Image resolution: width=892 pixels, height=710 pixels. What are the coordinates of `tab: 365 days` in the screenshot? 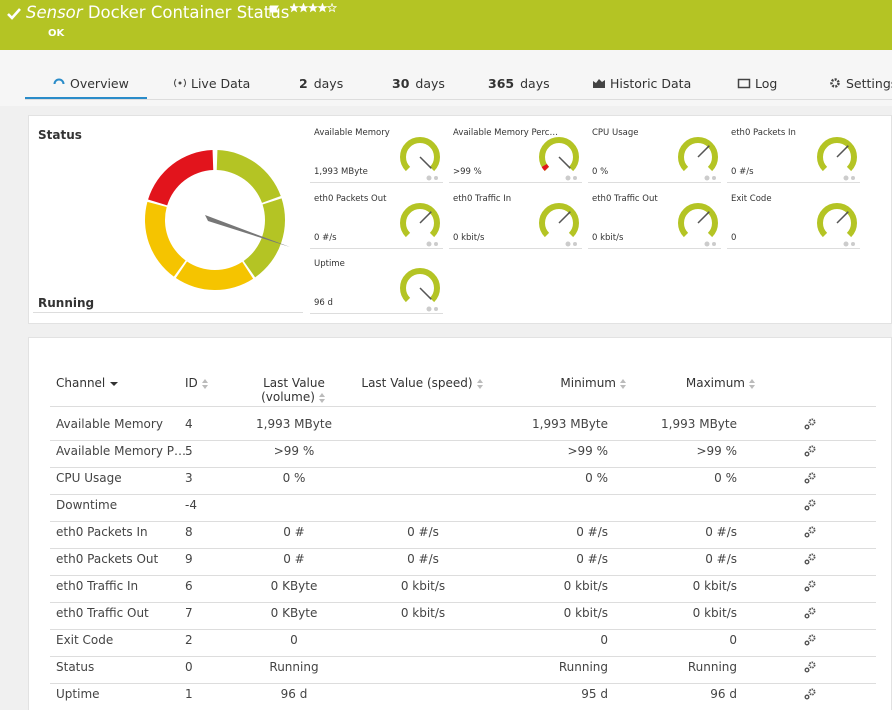 It's located at (519, 83).